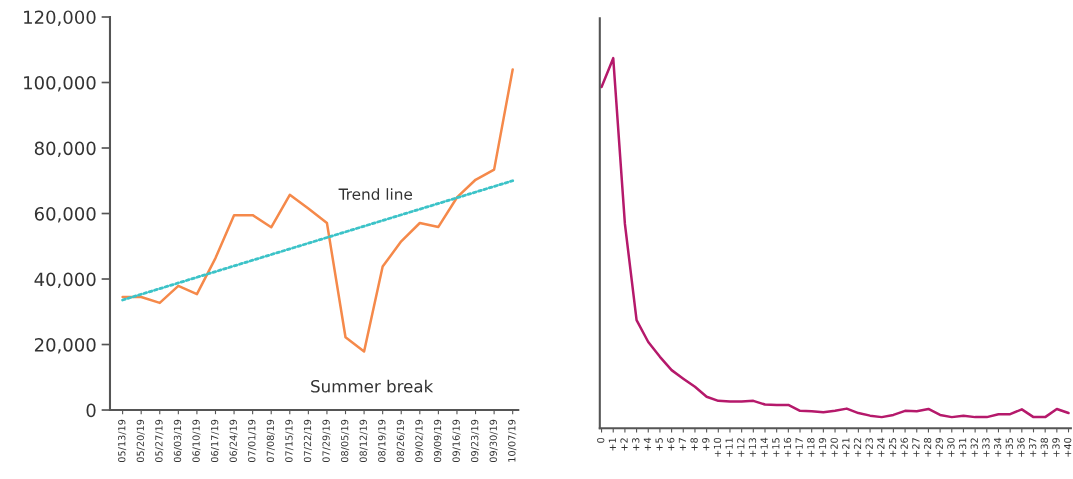  Describe the element at coordinates (857, 447) in the screenshot. I see `x-tick-label: +22` at that location.